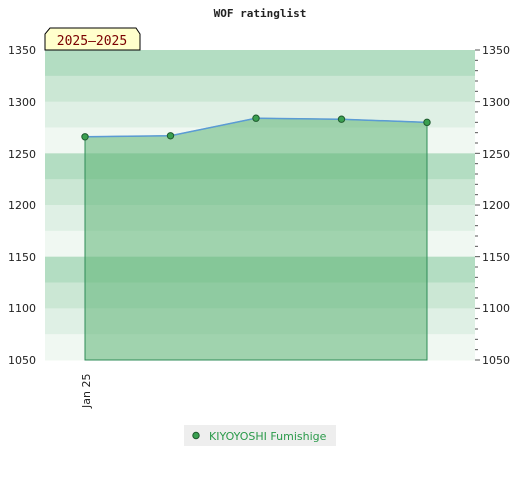 This screenshot has width=520, height=480. Describe the element at coordinates (92, 41) in the screenshot. I see `period-badge-label: 2025–2025` at that location.